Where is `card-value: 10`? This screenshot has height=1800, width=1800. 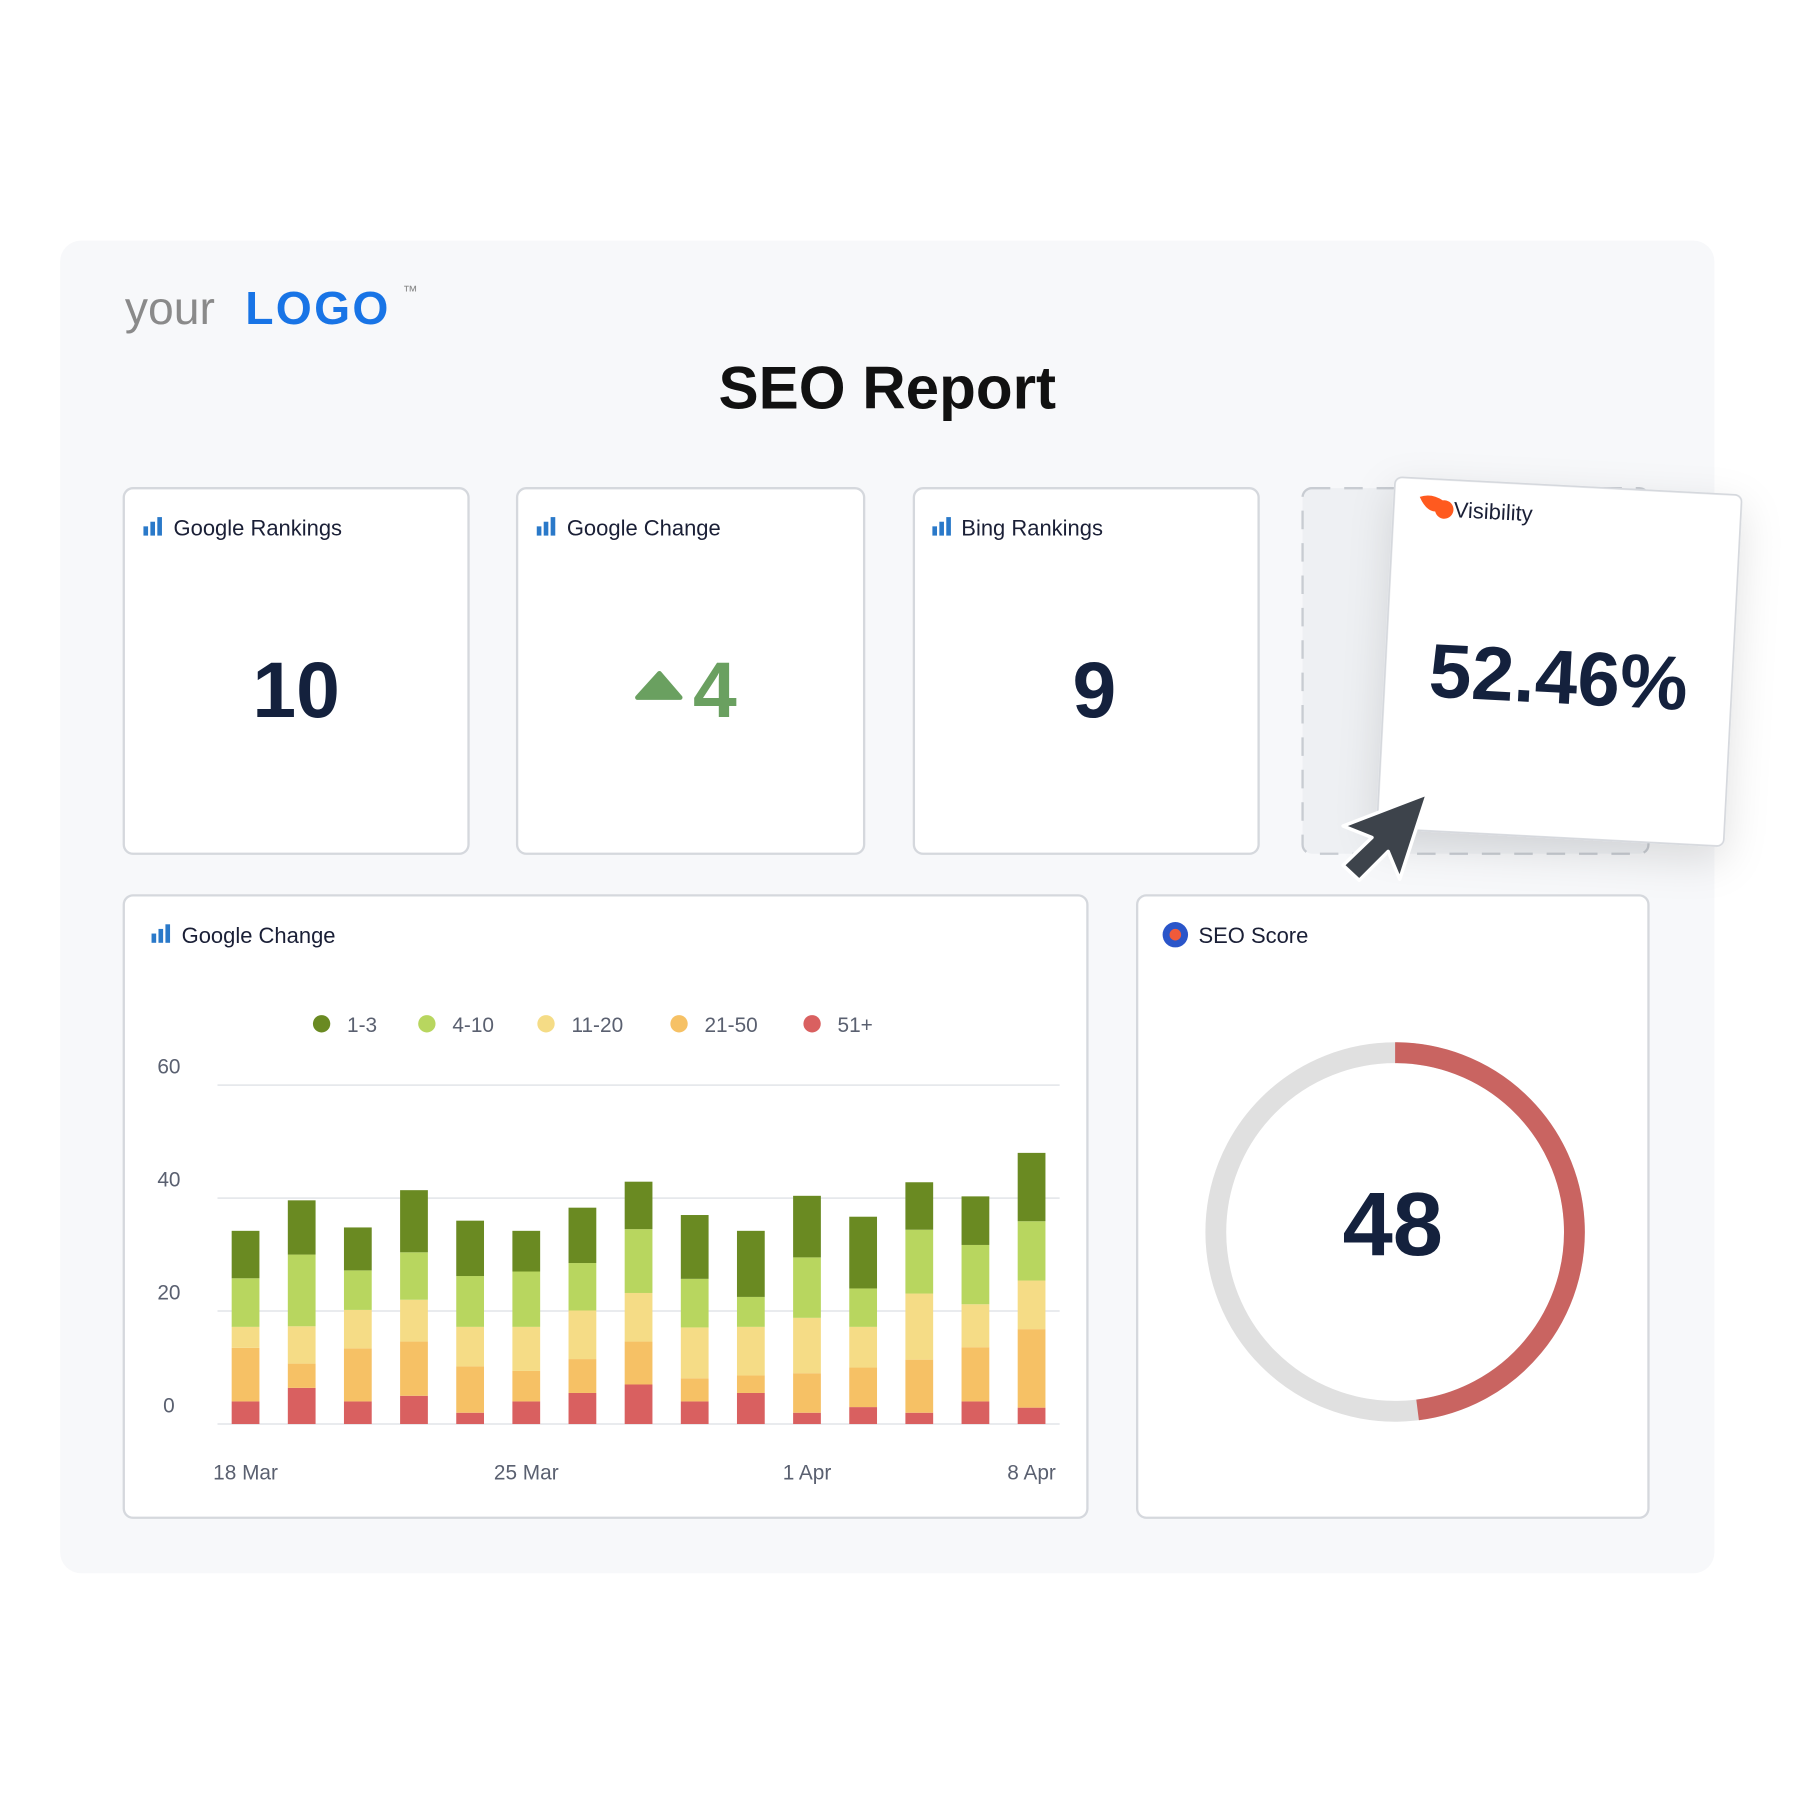
card-value: 10 is located at coordinates (296, 690).